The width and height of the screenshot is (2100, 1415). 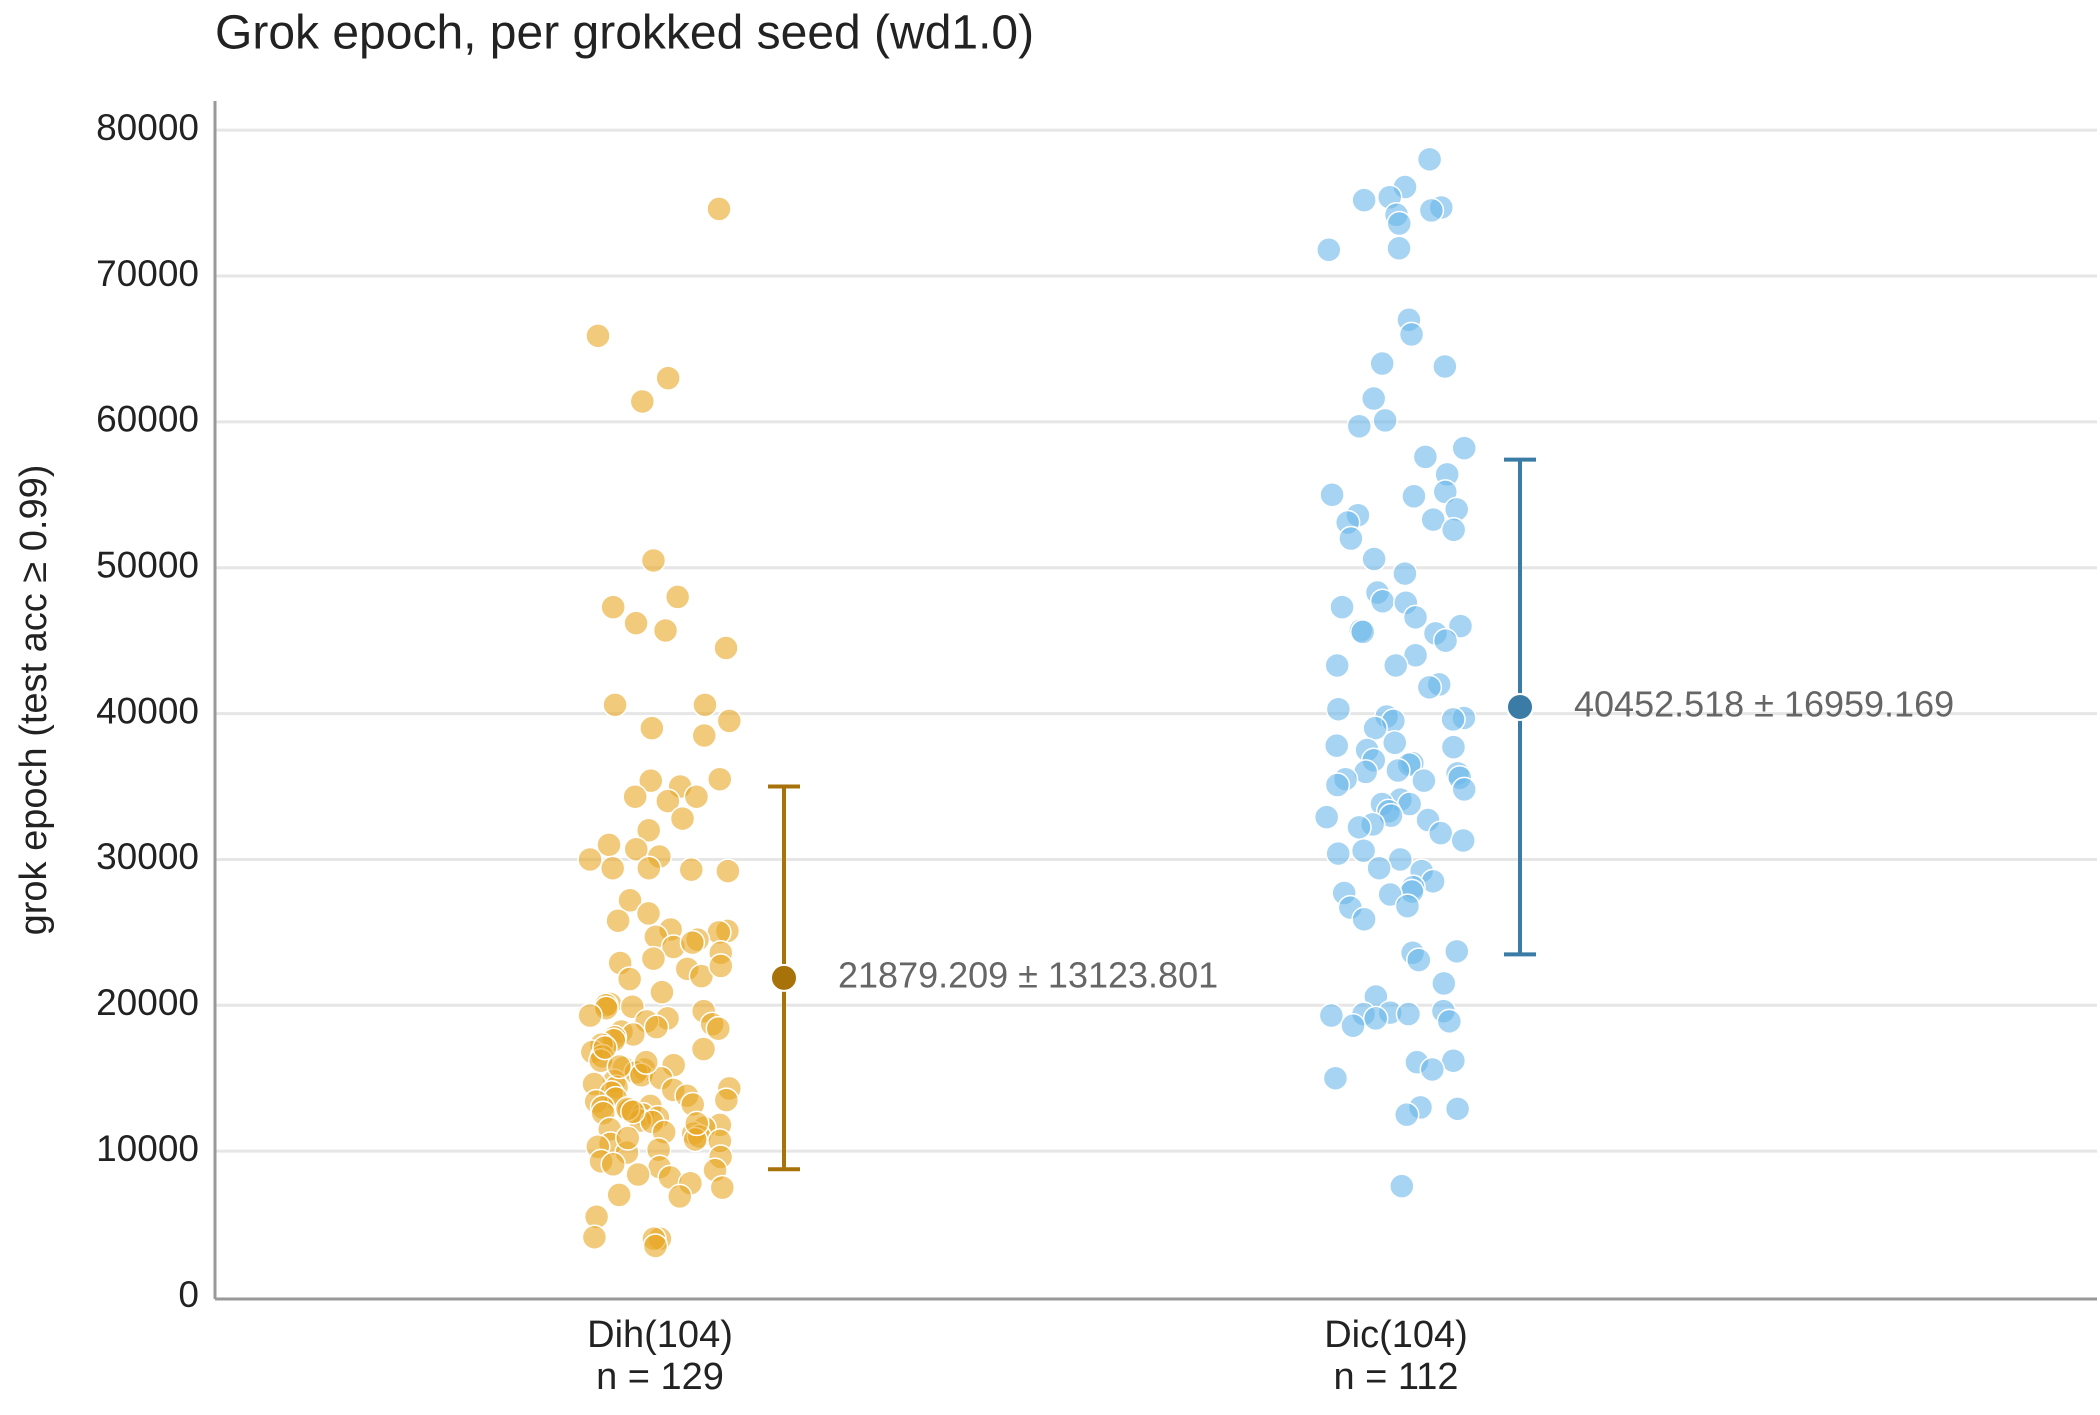 What do you see at coordinates (660, 1335) in the screenshot?
I see `x-tick-label: Dih(104)` at bounding box center [660, 1335].